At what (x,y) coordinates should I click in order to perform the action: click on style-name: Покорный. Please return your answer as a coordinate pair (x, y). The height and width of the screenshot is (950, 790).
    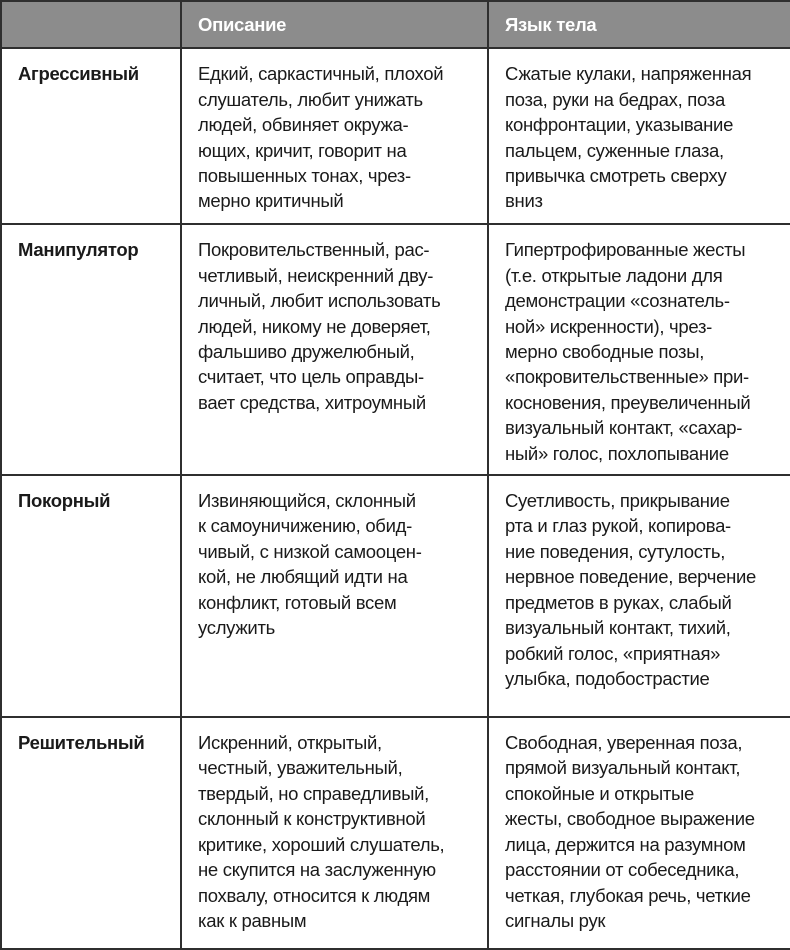
    Looking at the image, I should click on (91, 596).